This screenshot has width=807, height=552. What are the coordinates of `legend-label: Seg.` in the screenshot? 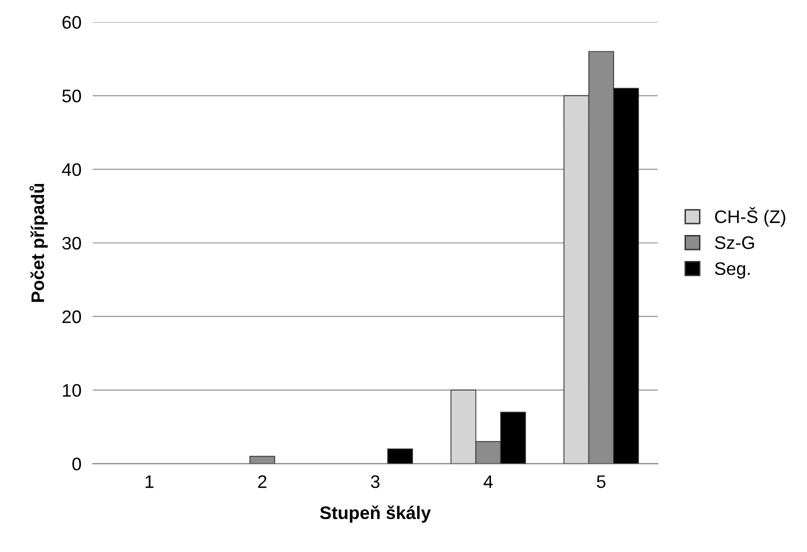 It's located at (732, 270).